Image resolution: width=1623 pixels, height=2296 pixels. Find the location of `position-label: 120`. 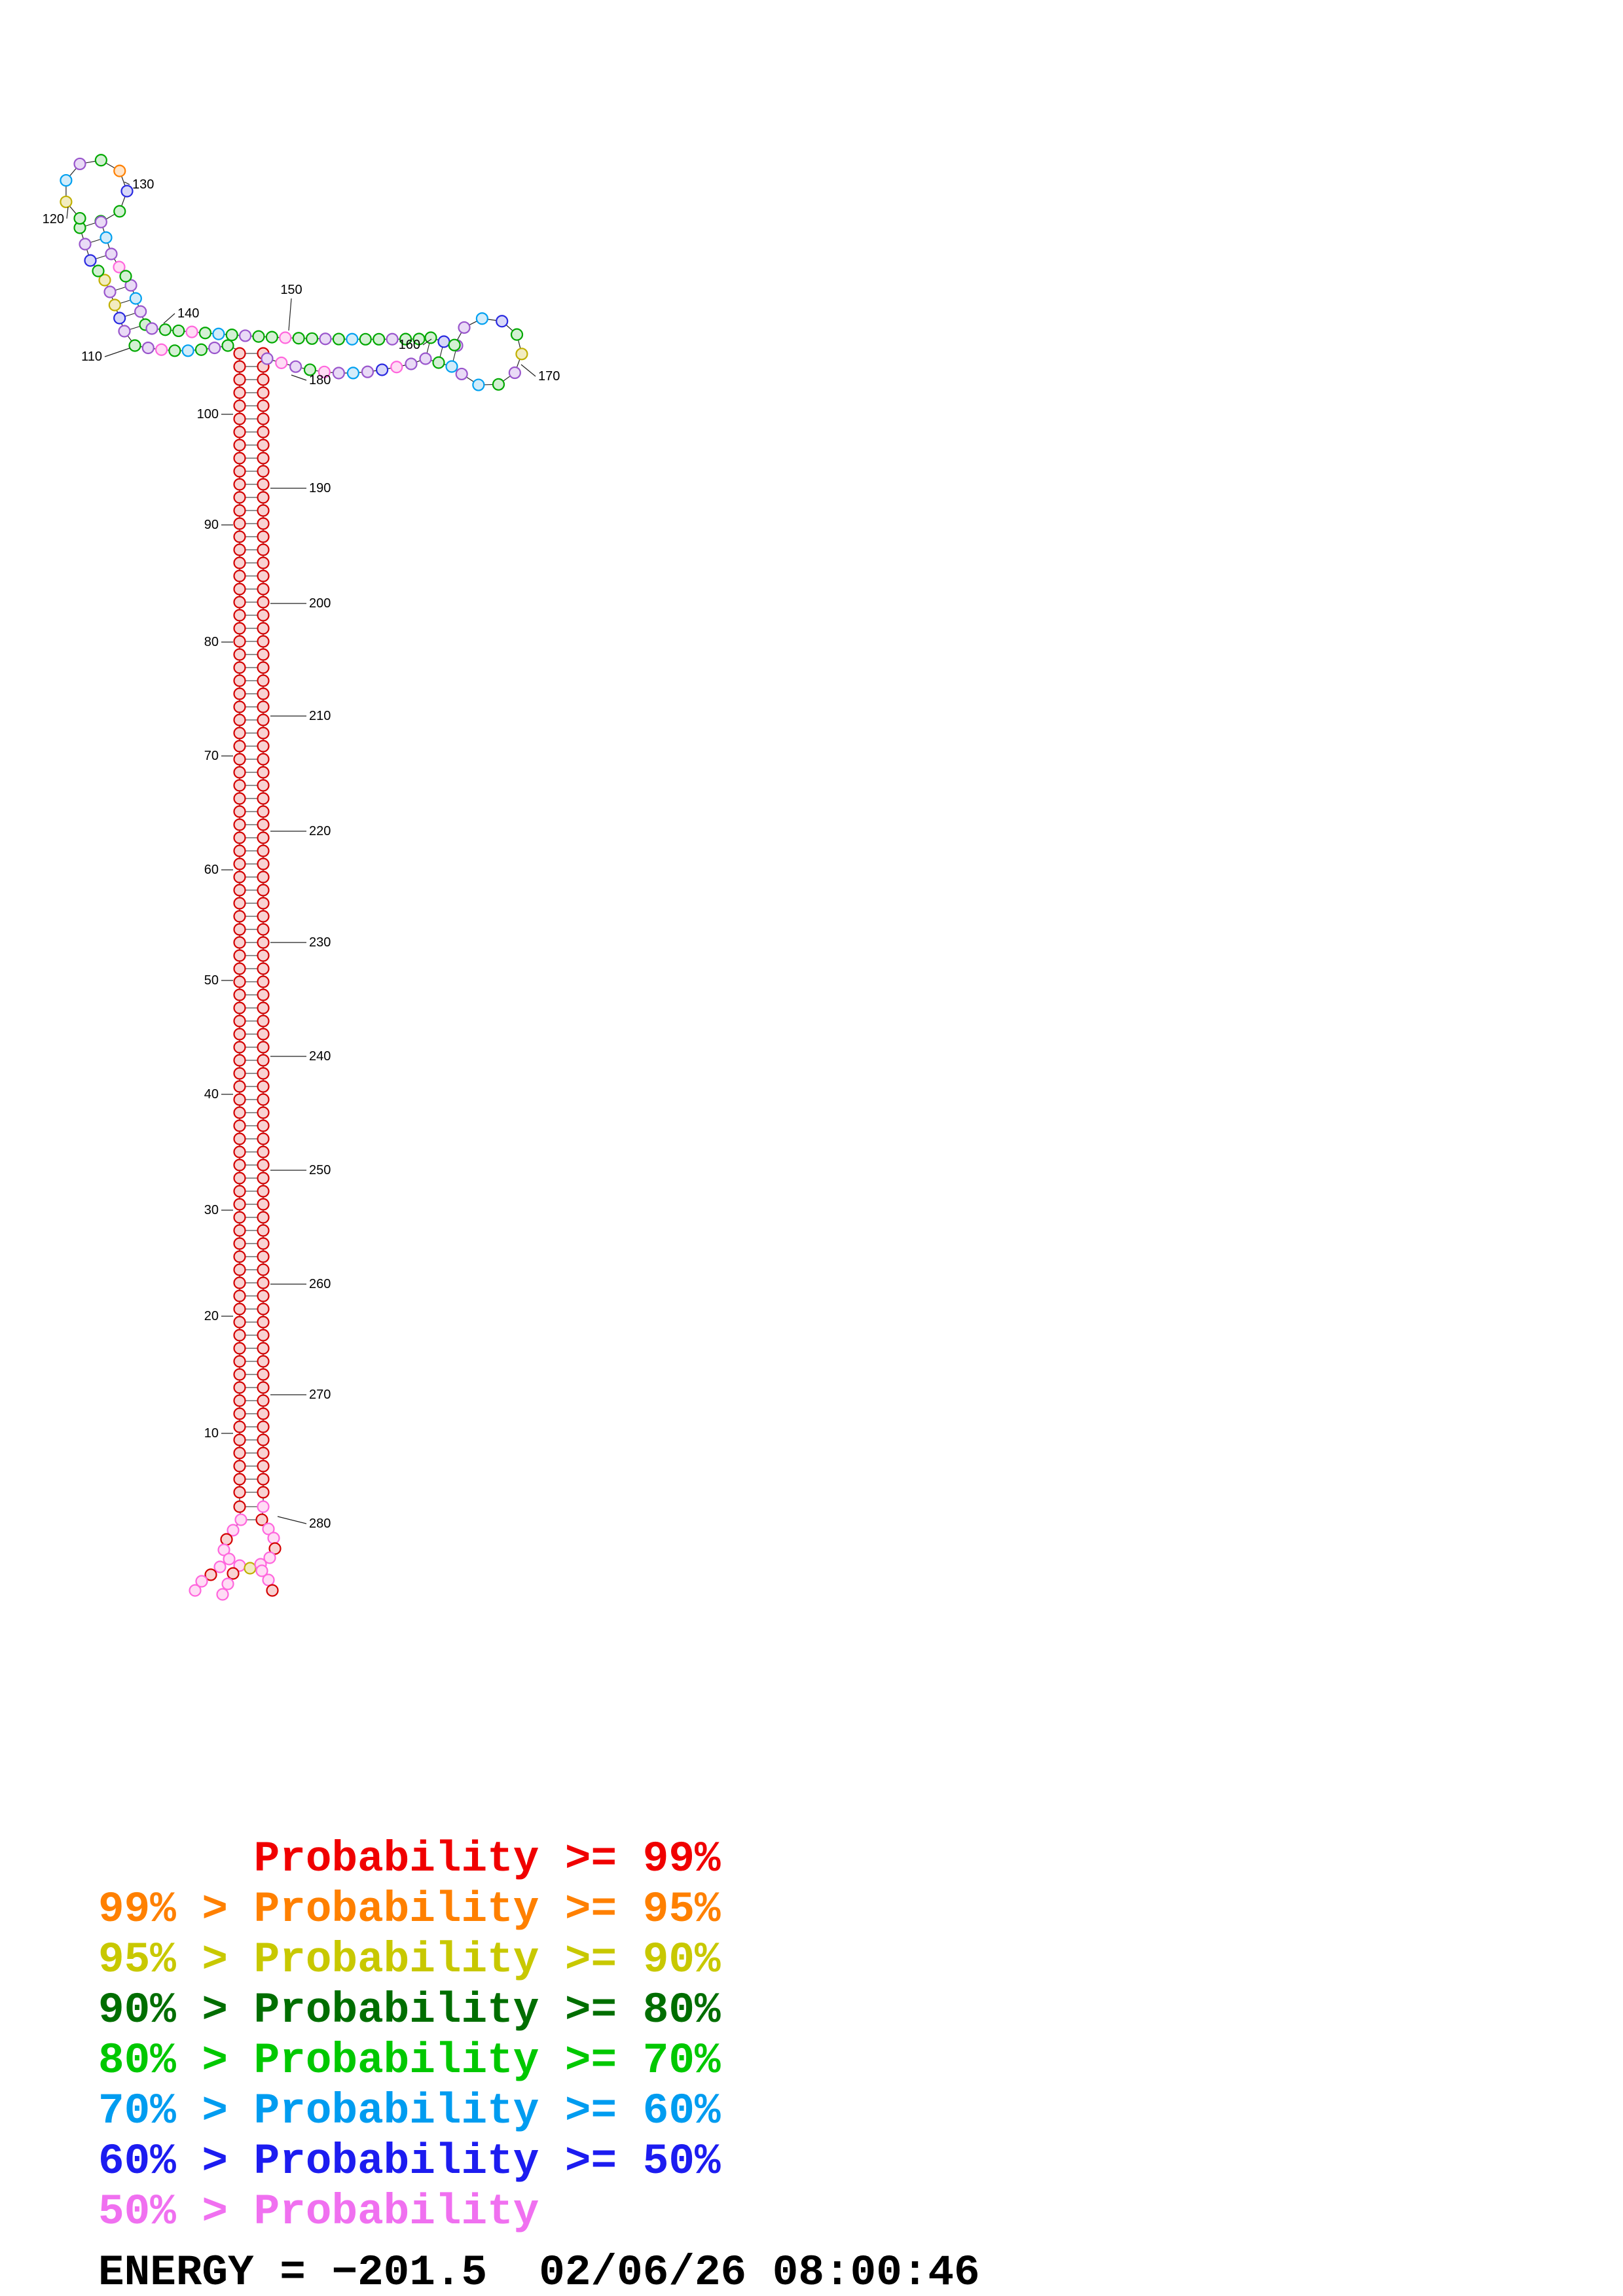

position-label: 120 is located at coordinates (53, 219).